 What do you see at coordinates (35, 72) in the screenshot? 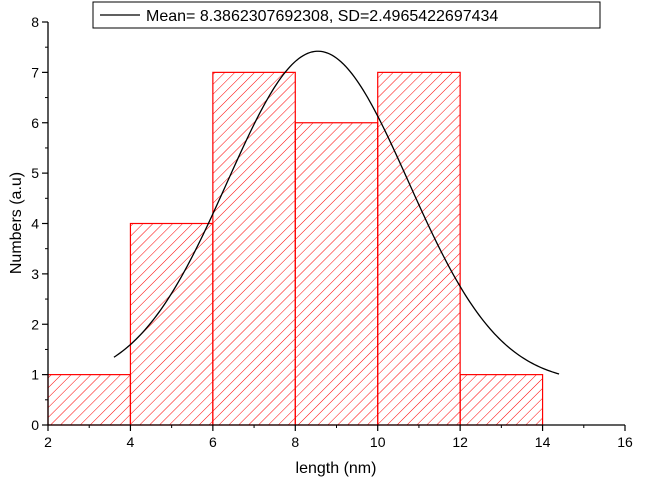
I see `y-tick-label: 7` at bounding box center [35, 72].